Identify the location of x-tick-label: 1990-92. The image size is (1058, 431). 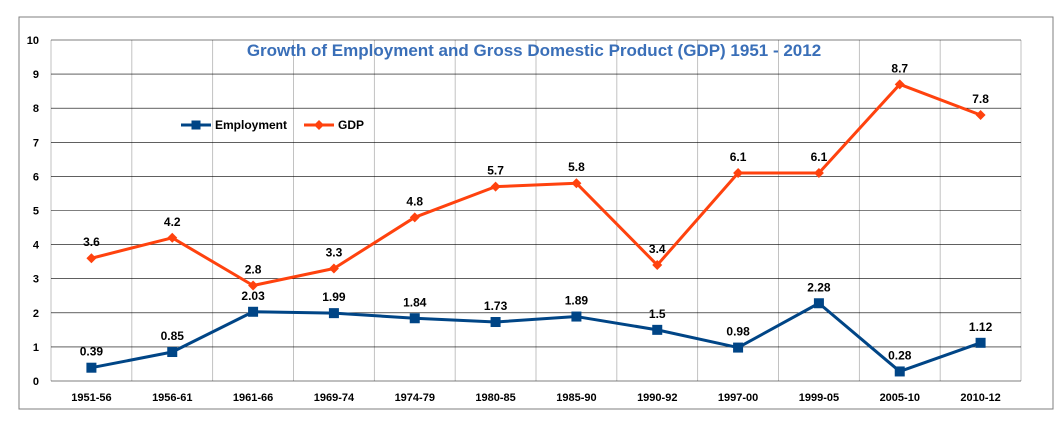
(657, 398).